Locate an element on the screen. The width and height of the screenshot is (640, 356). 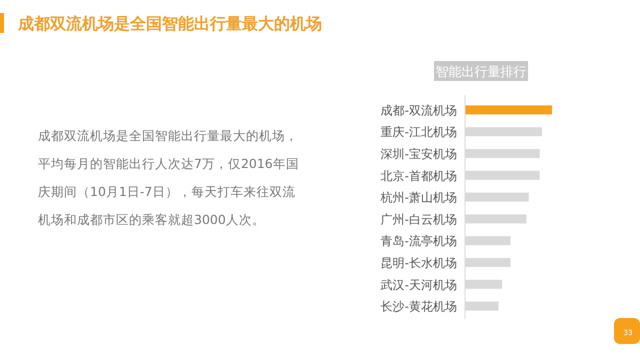
y-tick-label: 北京-首都机场 is located at coordinates (418, 175).